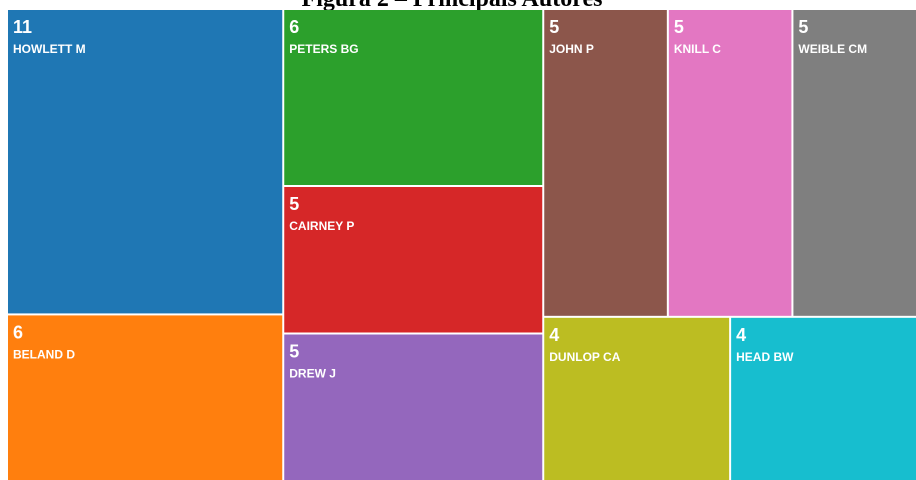 The width and height of the screenshot is (916, 480). What do you see at coordinates (321, 226) in the screenshot?
I see `cell-label: CAIRNEY P` at bounding box center [321, 226].